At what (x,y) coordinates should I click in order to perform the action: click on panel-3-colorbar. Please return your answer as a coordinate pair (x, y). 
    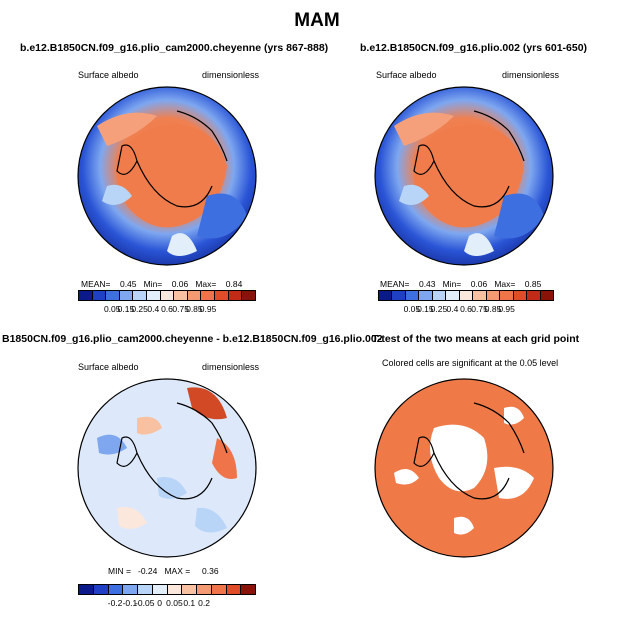
    Looking at the image, I should click on (167, 589).